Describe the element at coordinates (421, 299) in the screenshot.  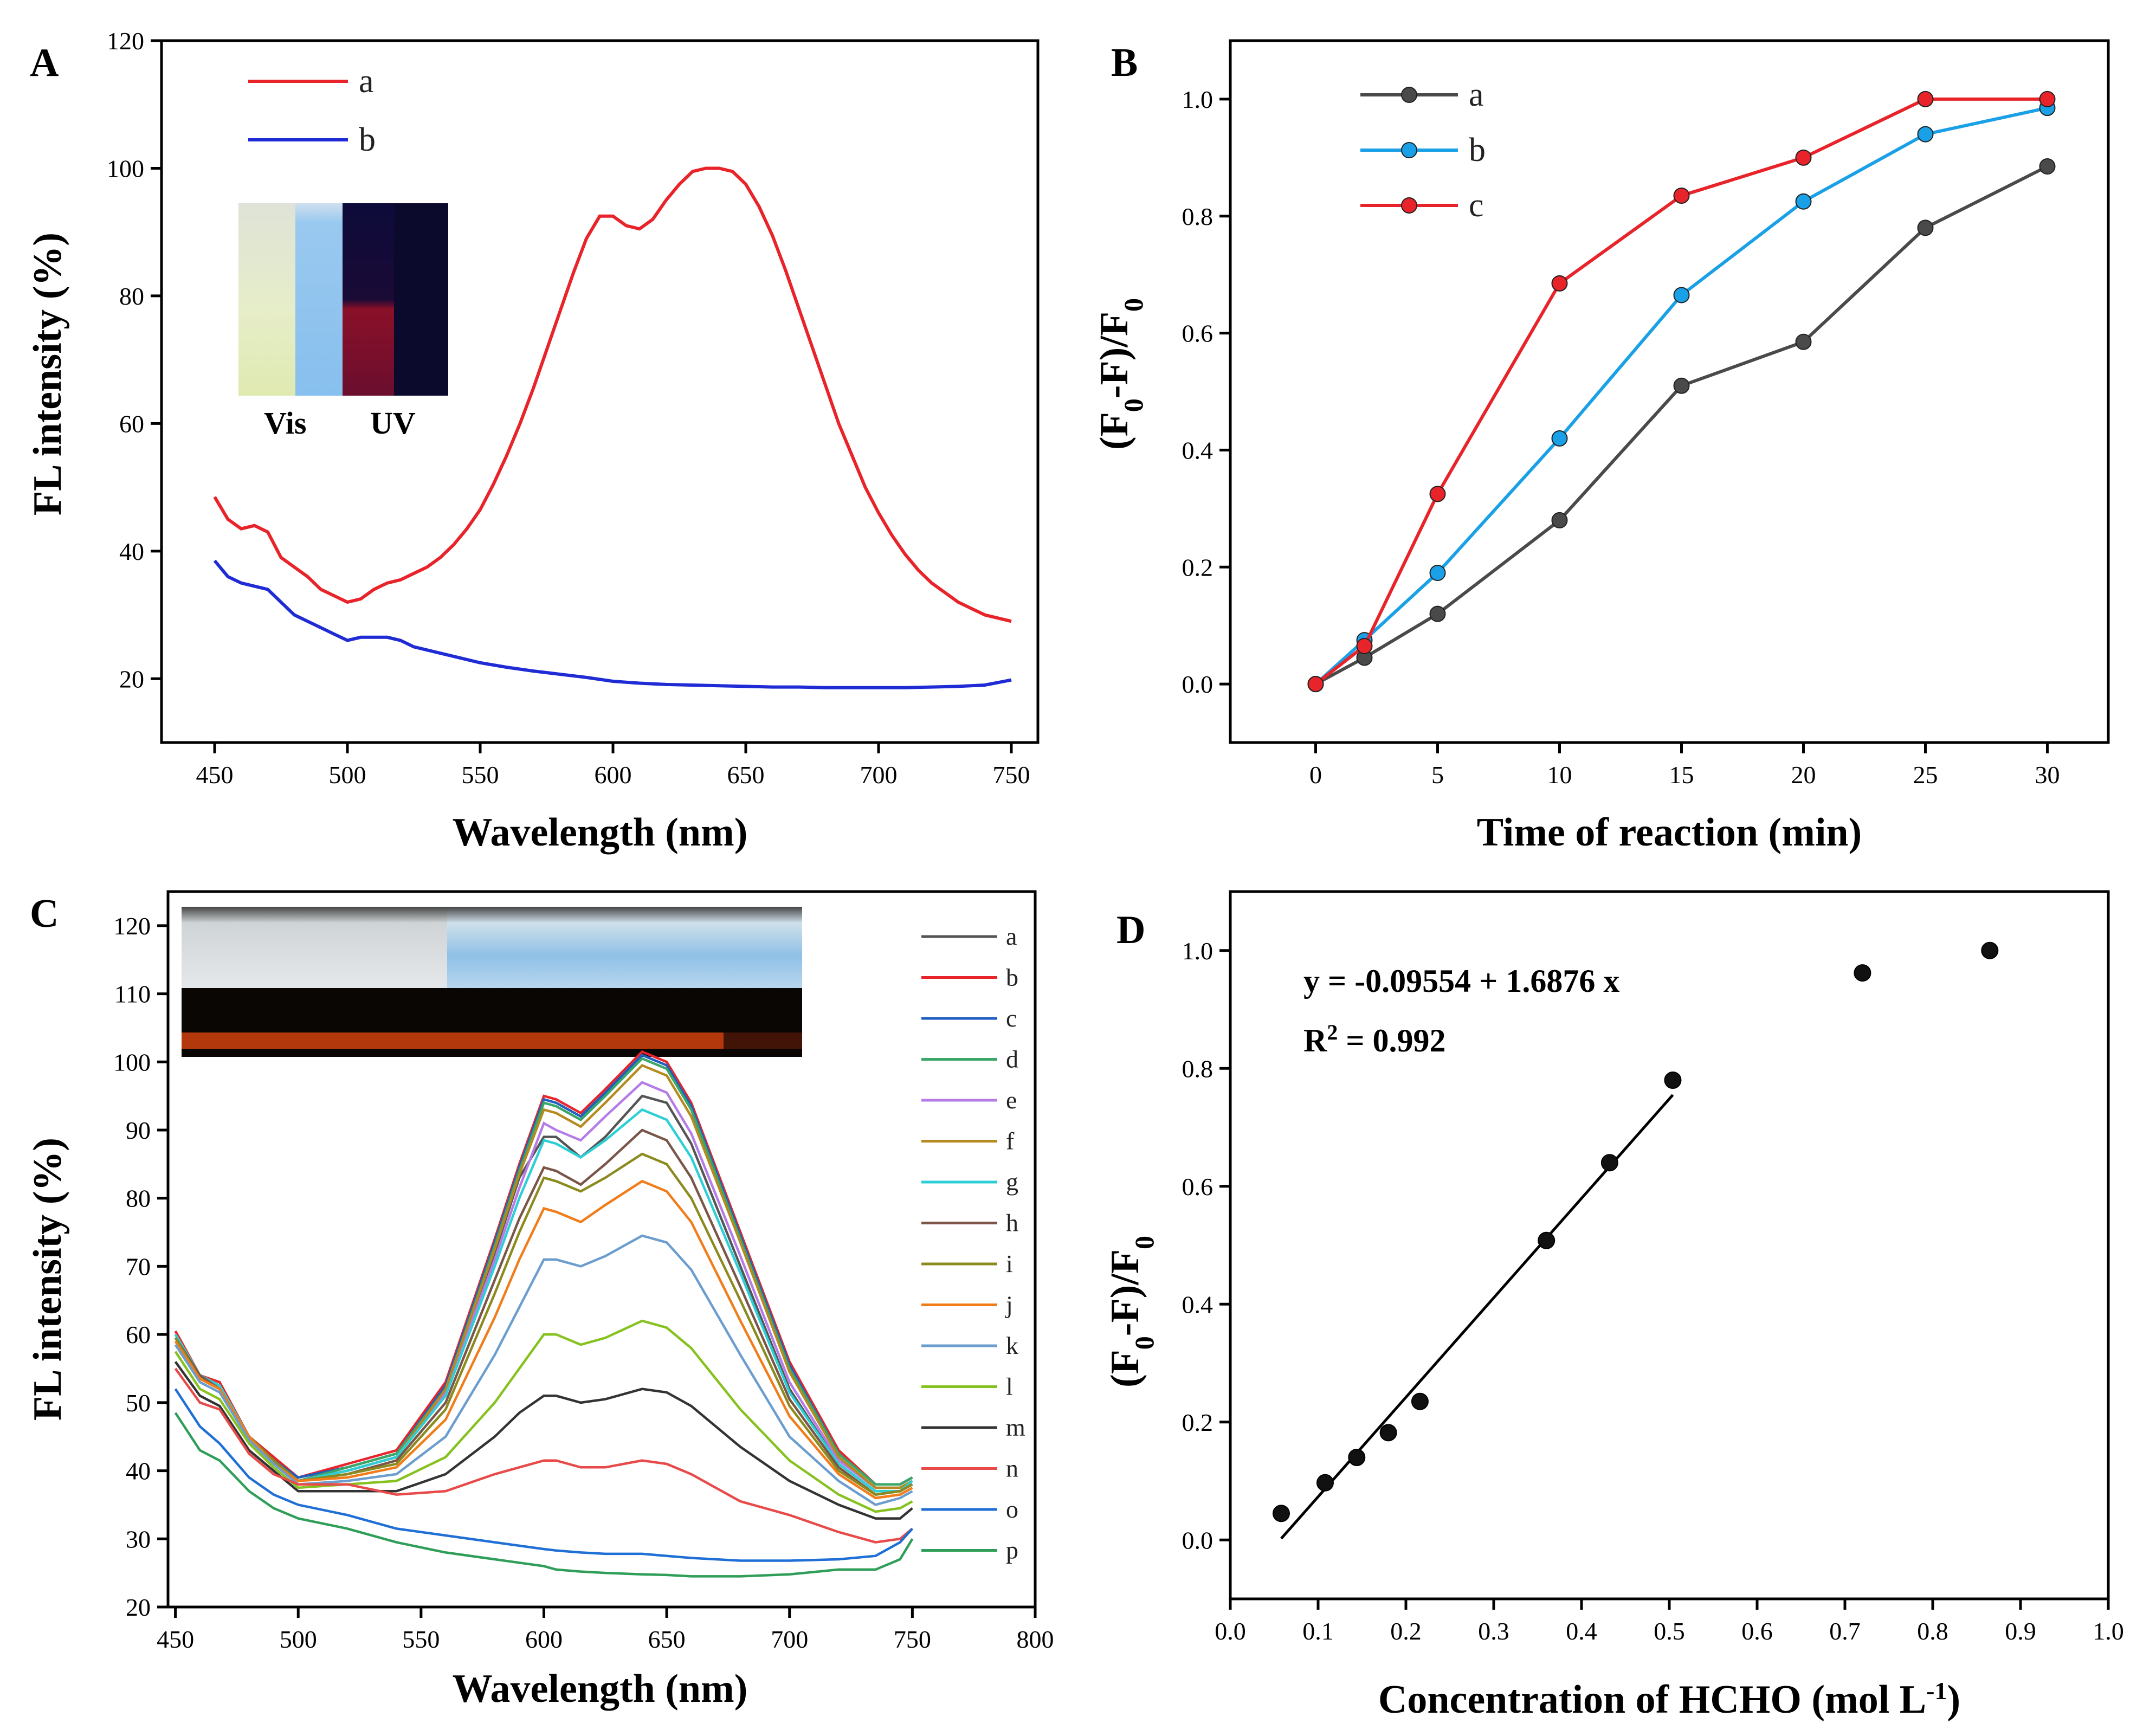
I see `vial-uv-dark` at that location.